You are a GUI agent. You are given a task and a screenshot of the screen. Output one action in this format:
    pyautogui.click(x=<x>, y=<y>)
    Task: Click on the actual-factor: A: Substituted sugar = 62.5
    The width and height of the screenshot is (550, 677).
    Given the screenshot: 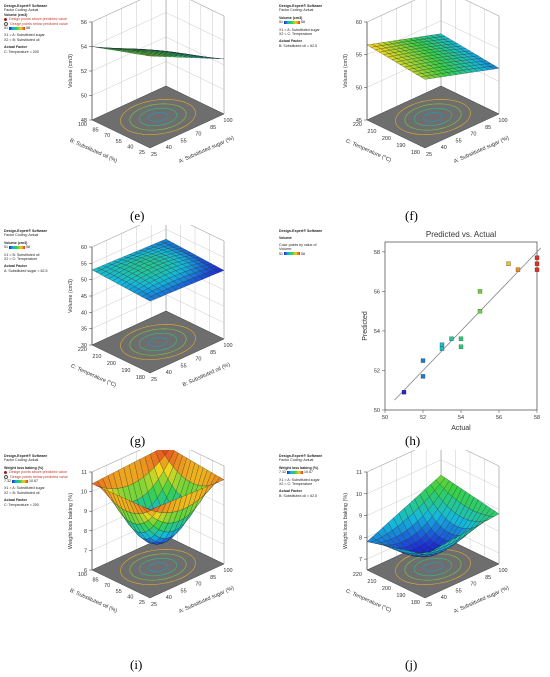 What is the action you would take?
    pyautogui.click(x=26, y=270)
    